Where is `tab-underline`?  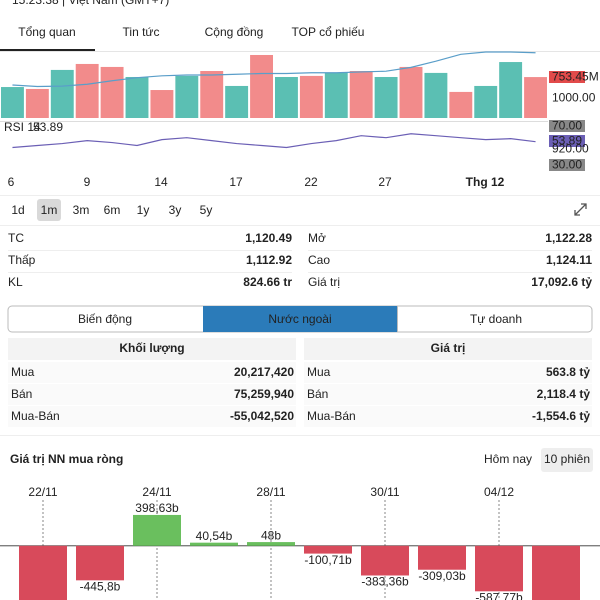 tab-underline is located at coordinates (47, 50).